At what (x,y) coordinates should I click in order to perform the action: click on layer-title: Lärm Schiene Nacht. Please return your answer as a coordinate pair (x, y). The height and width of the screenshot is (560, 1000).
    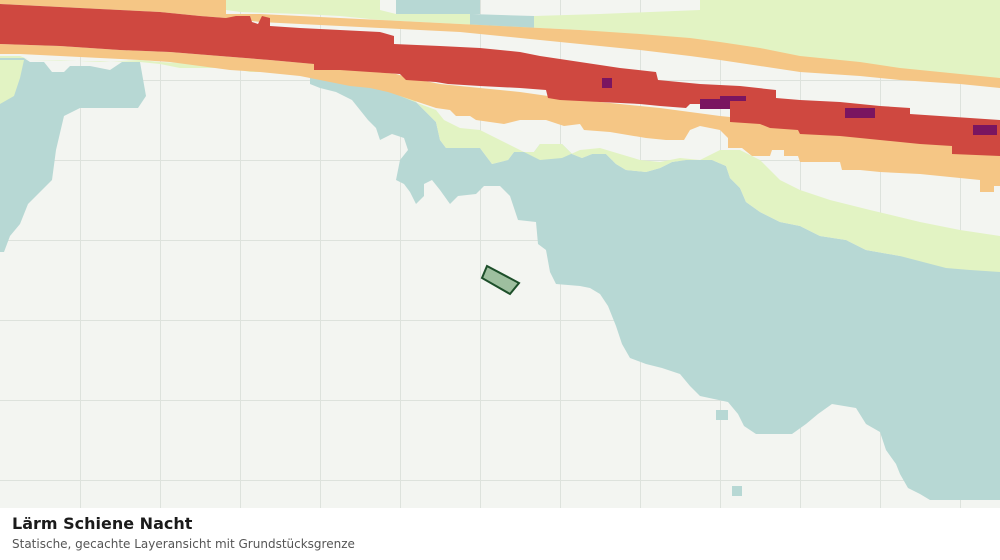
    Looking at the image, I should click on (102, 523).